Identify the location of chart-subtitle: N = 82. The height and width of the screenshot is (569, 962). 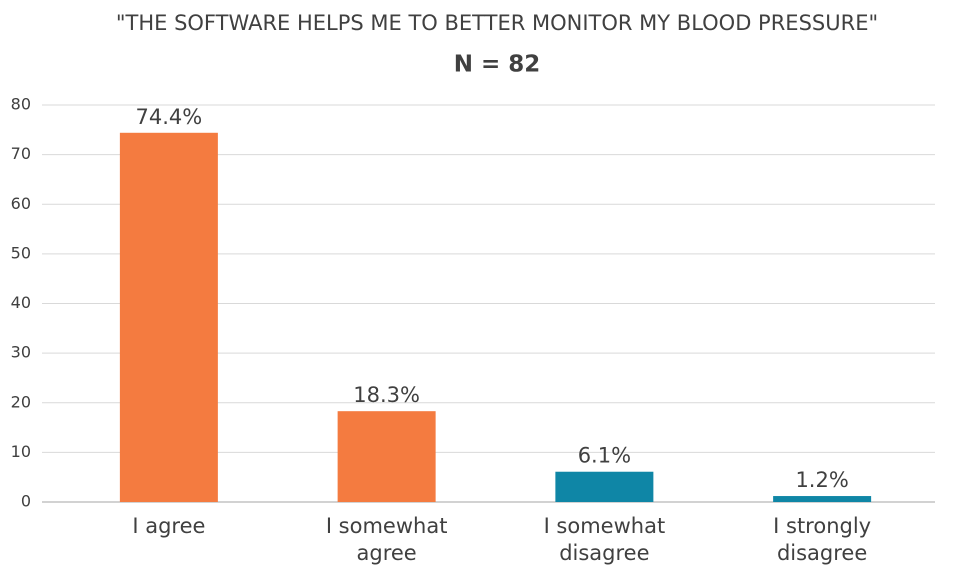
(497, 65).